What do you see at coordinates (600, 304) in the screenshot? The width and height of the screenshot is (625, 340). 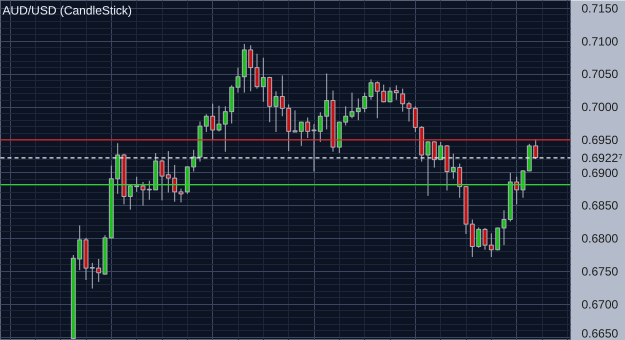 I see `y-tick-label: 0.6700` at bounding box center [600, 304].